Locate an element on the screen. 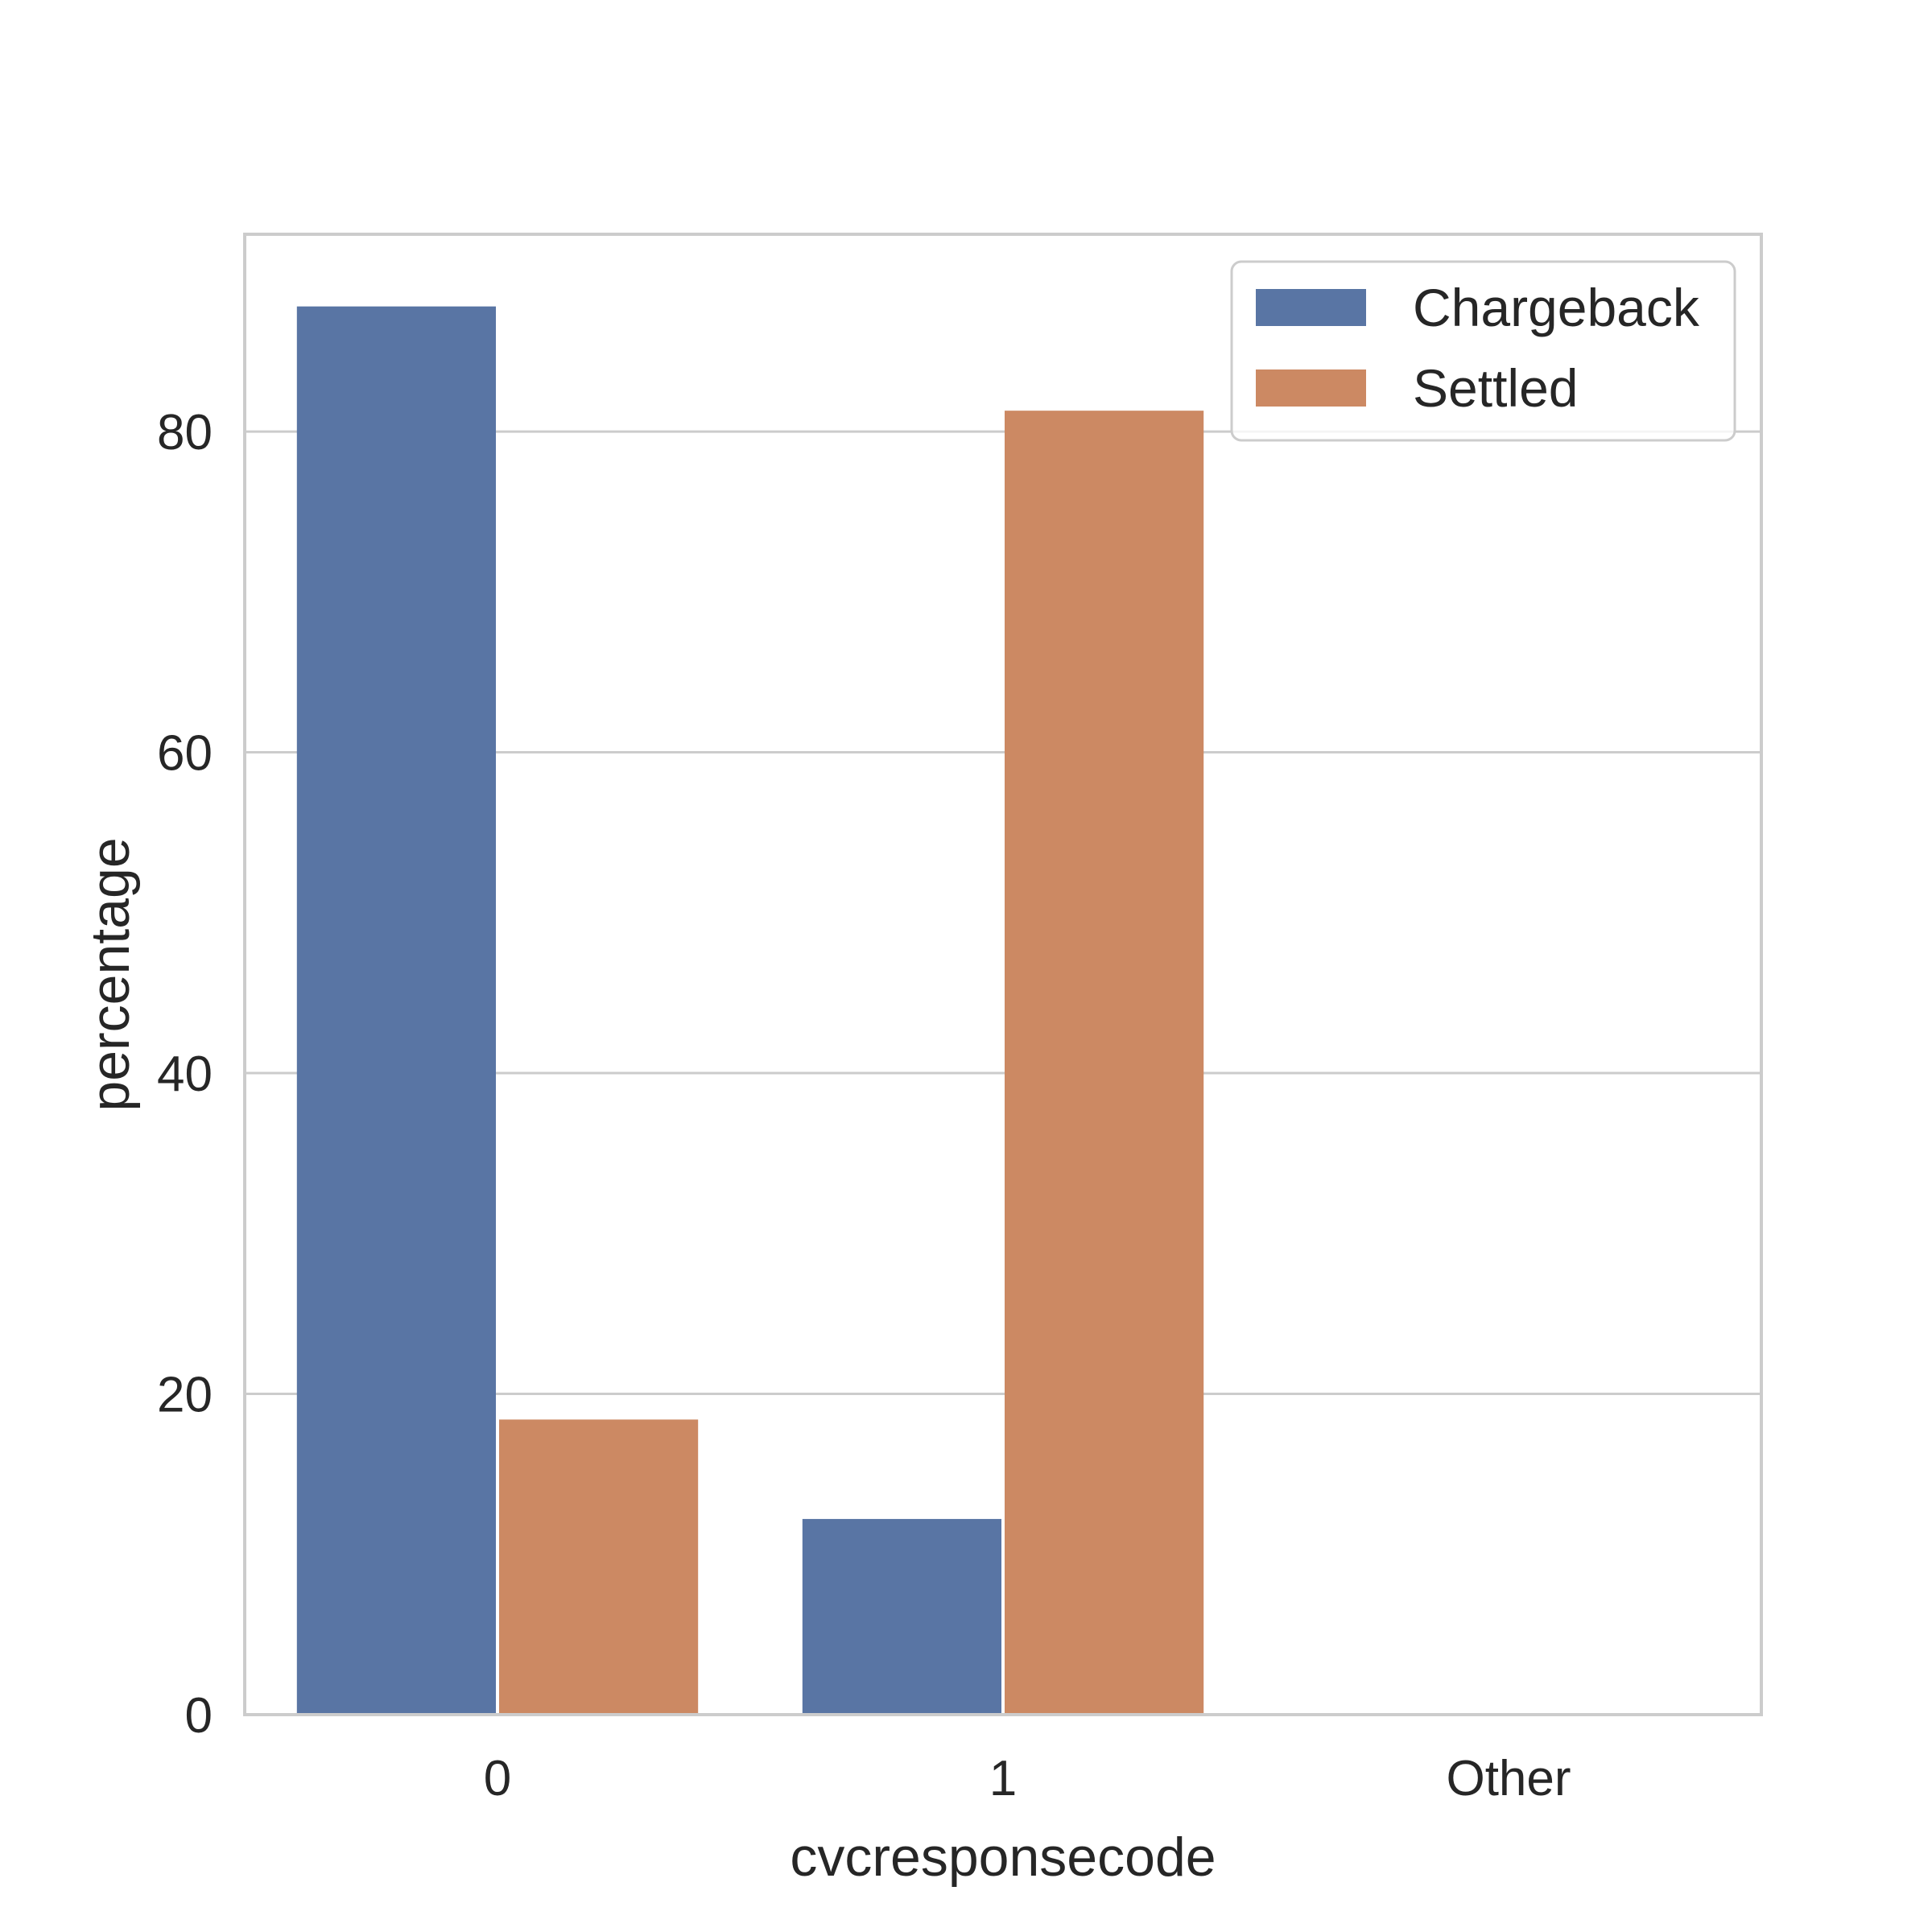  x-axis-label: cvcresponsecode is located at coordinates (1003, 1857).